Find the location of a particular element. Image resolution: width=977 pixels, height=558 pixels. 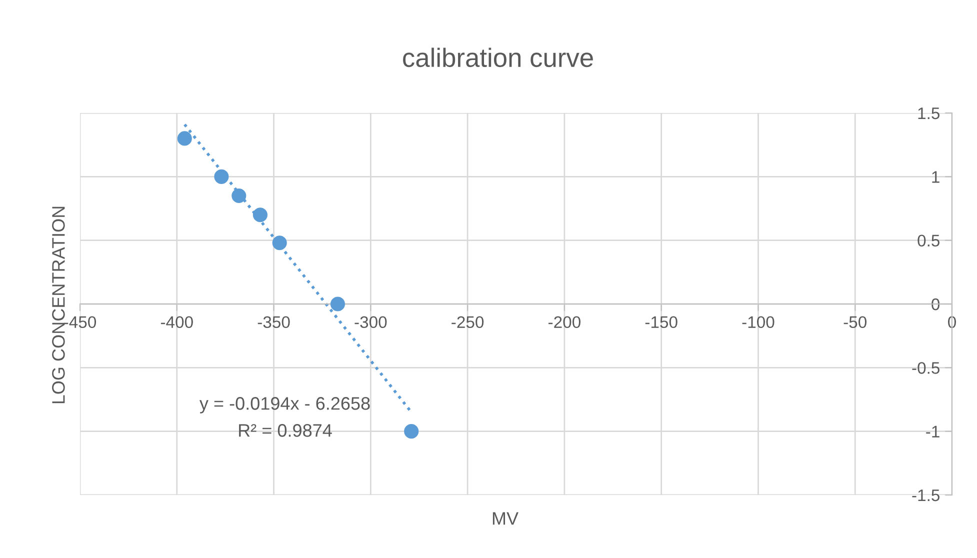

annotation: R² = 0.9874 is located at coordinates (285, 430).